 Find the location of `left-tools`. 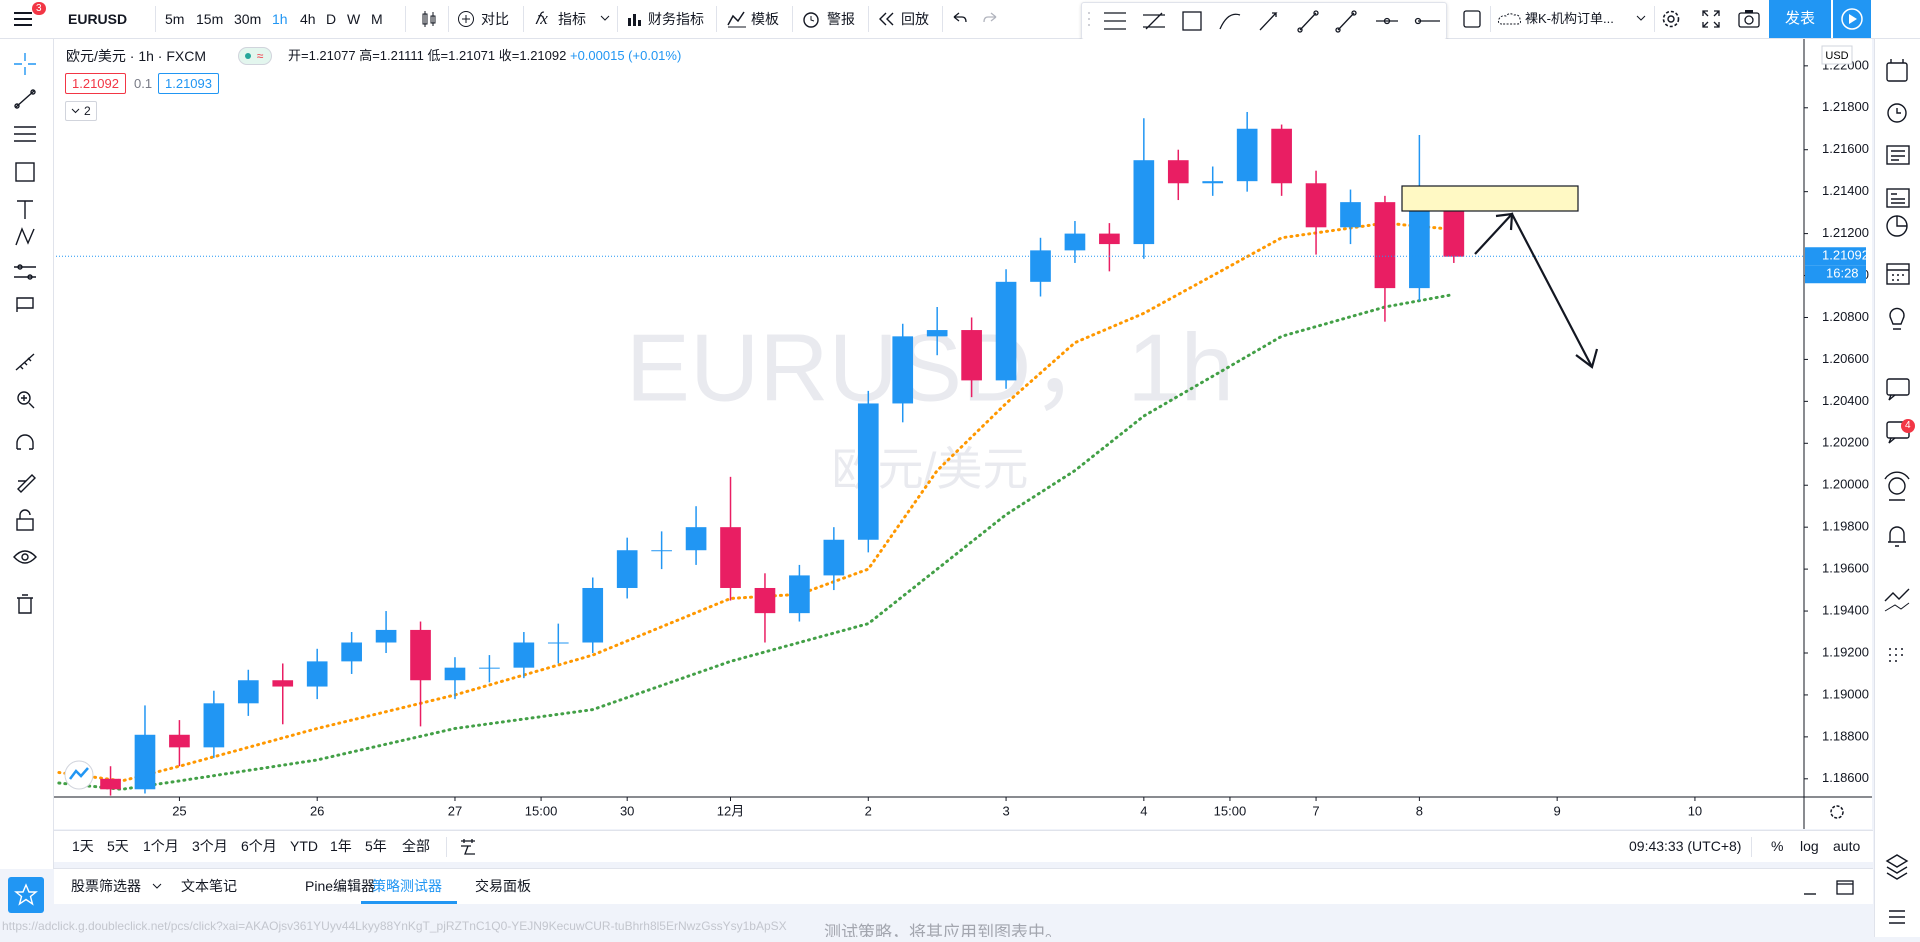

left-tools is located at coordinates (26, 454).